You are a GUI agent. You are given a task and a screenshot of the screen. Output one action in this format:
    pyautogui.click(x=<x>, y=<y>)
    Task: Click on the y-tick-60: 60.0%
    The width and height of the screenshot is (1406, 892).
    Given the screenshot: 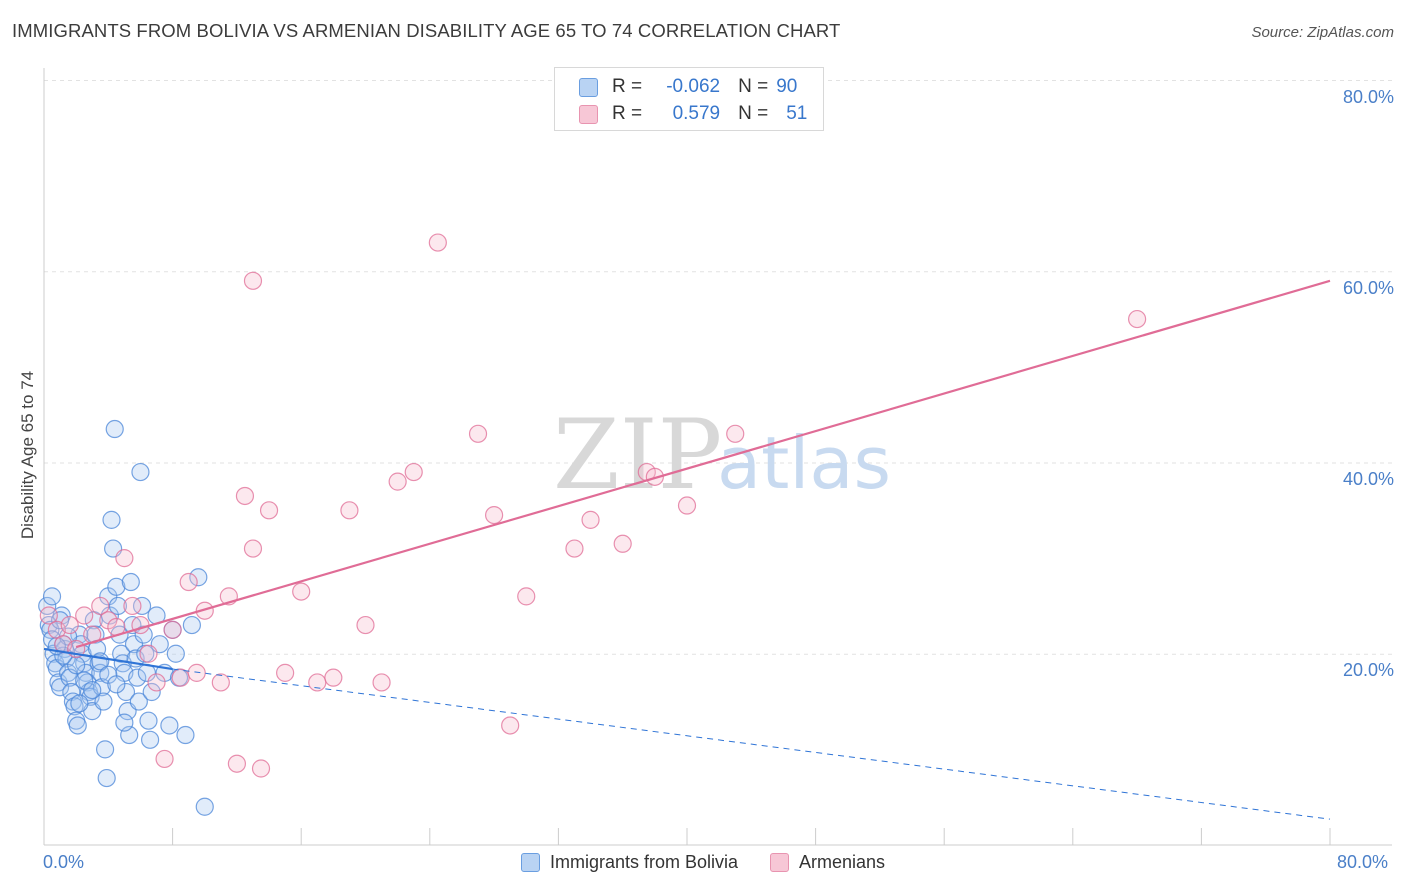 What is the action you would take?
    pyautogui.click(x=1368, y=288)
    